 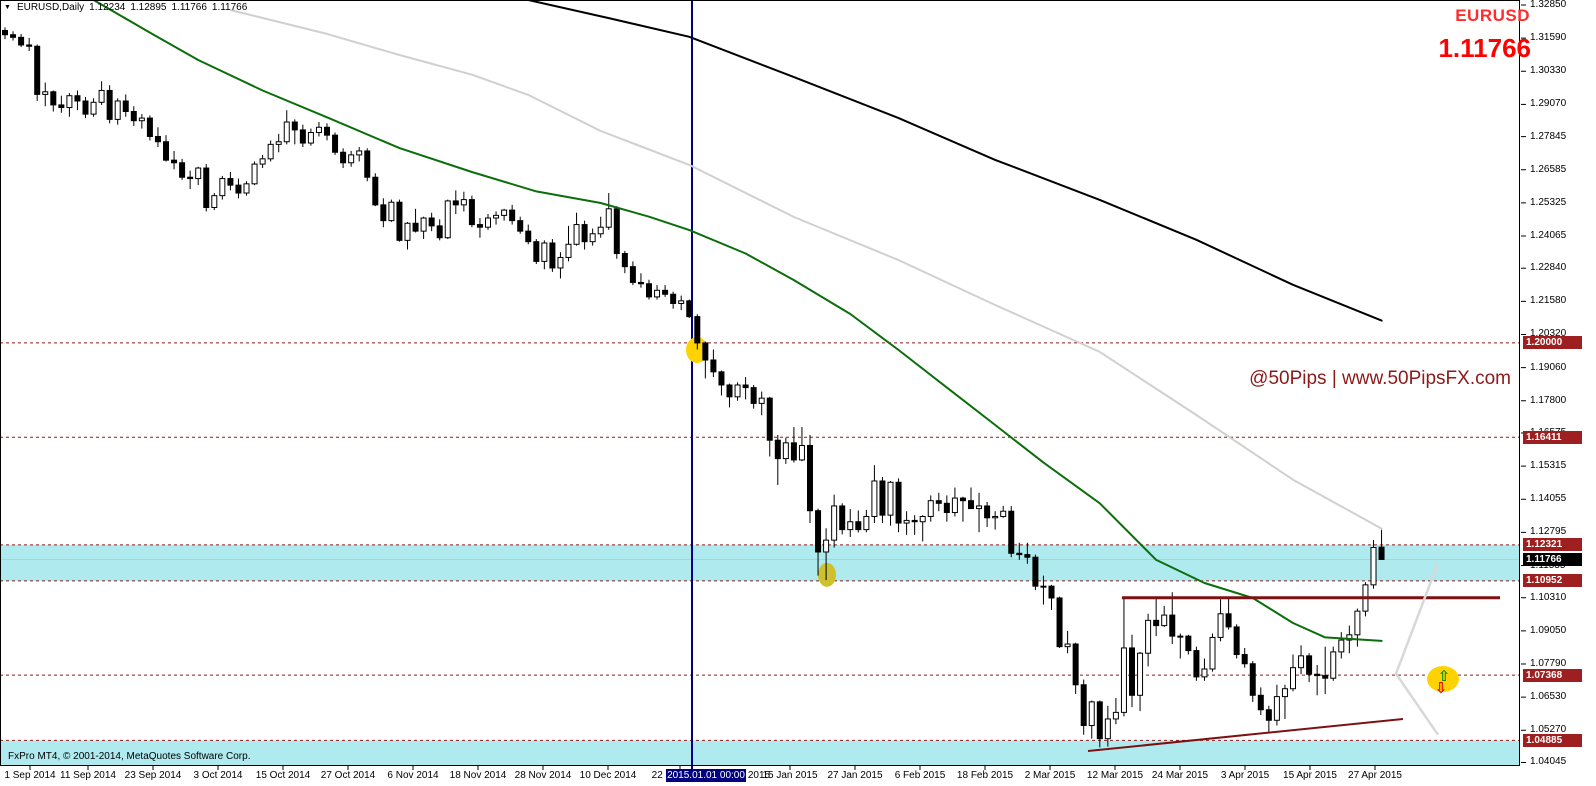 What do you see at coordinates (1552, 581) in the screenshot?
I see `level-price-label: 1.10952` at bounding box center [1552, 581].